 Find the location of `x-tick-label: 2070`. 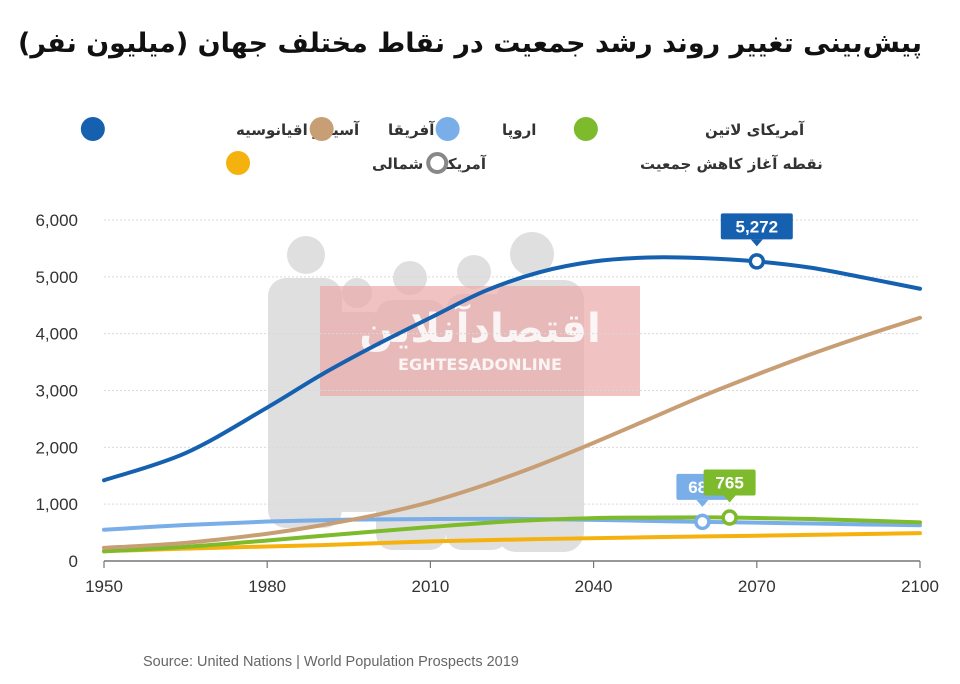

x-tick-label: 2070 is located at coordinates (757, 586).